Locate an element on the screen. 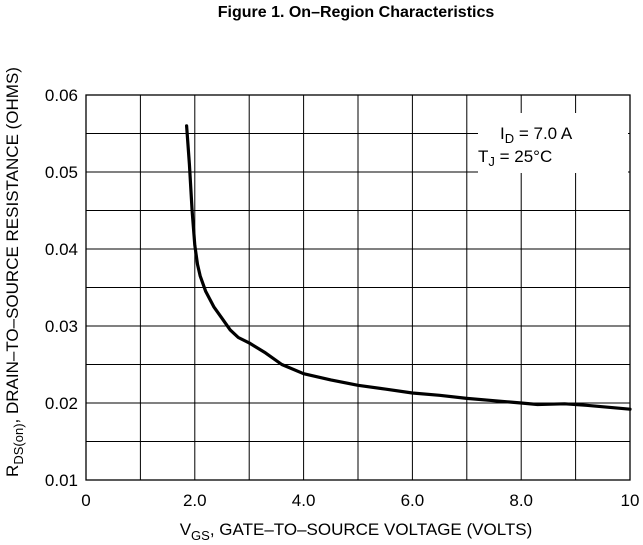 This screenshot has width=643, height=545. legend-line-1: ID = 7.0 A is located at coordinates (536, 135).